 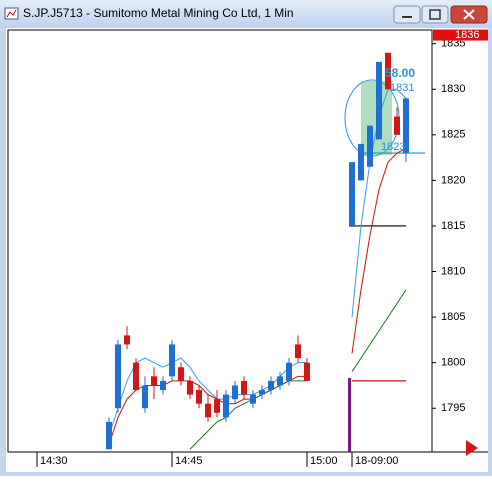 What do you see at coordinates (453, 408) in the screenshot?
I see `y-tick-label: 1795` at bounding box center [453, 408].